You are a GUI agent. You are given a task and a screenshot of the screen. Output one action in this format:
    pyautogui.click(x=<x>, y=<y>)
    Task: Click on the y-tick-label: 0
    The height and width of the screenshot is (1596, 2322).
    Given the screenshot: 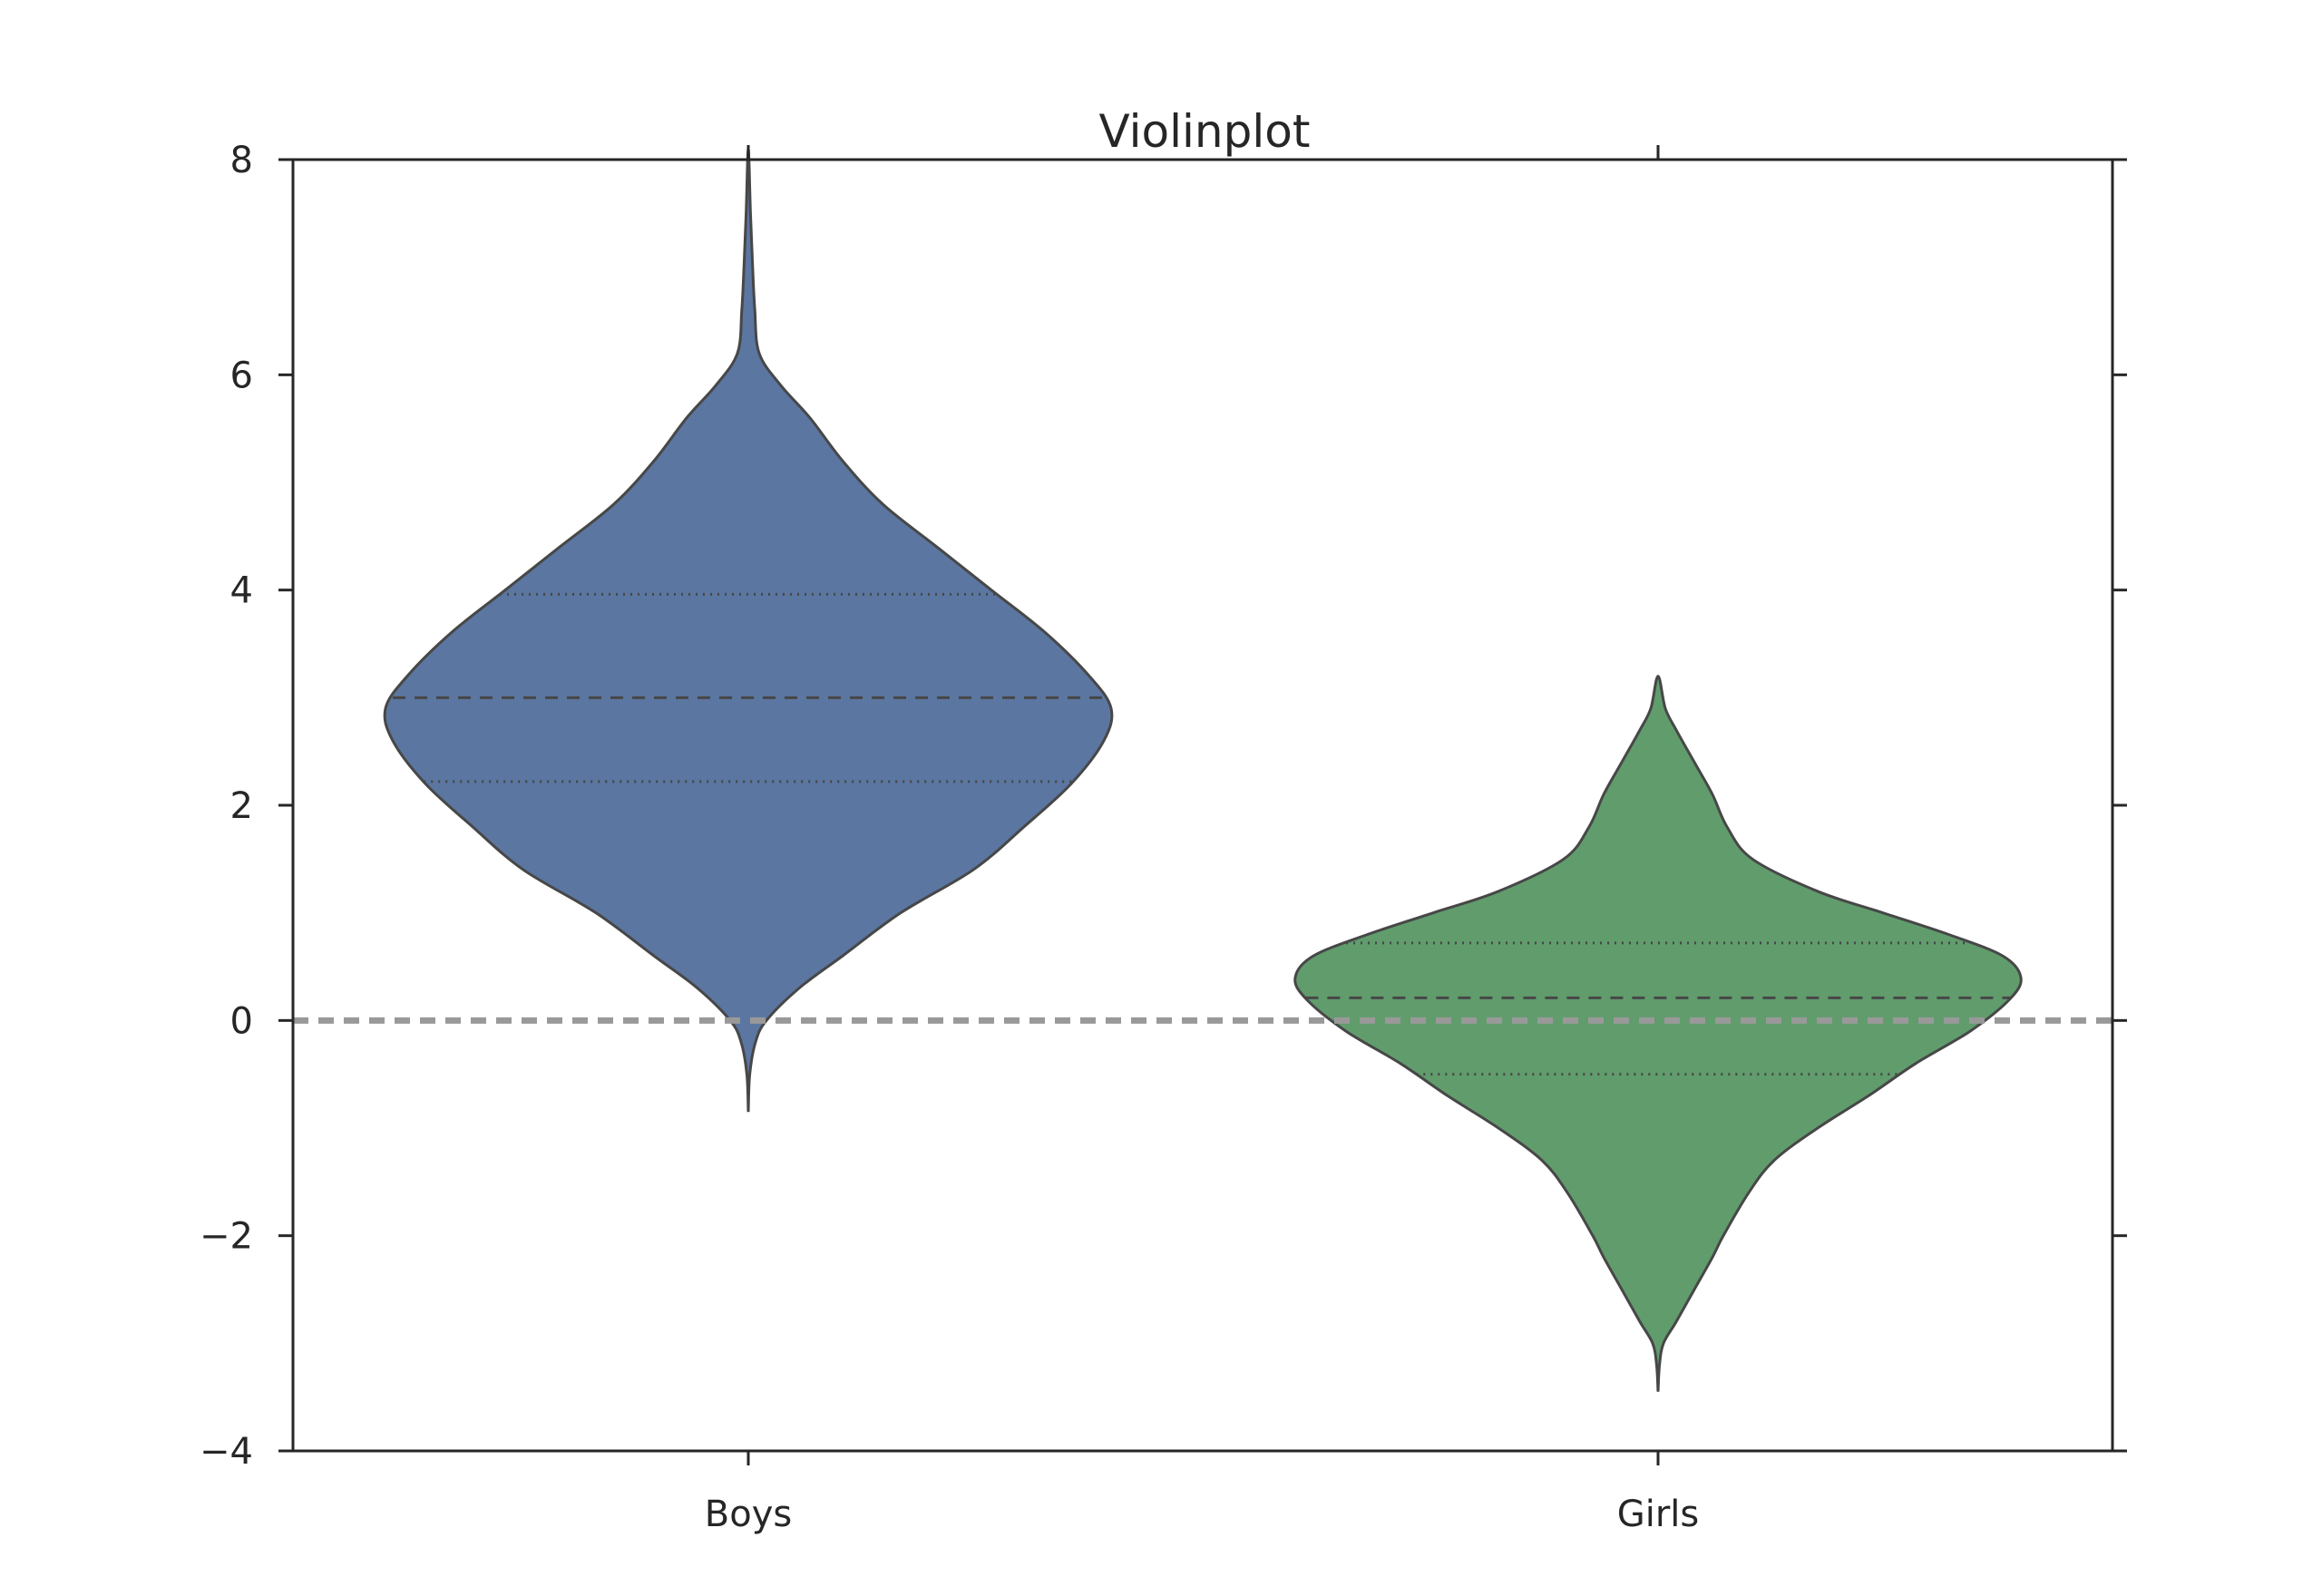 What is the action you would take?
    pyautogui.click(x=241, y=1021)
    